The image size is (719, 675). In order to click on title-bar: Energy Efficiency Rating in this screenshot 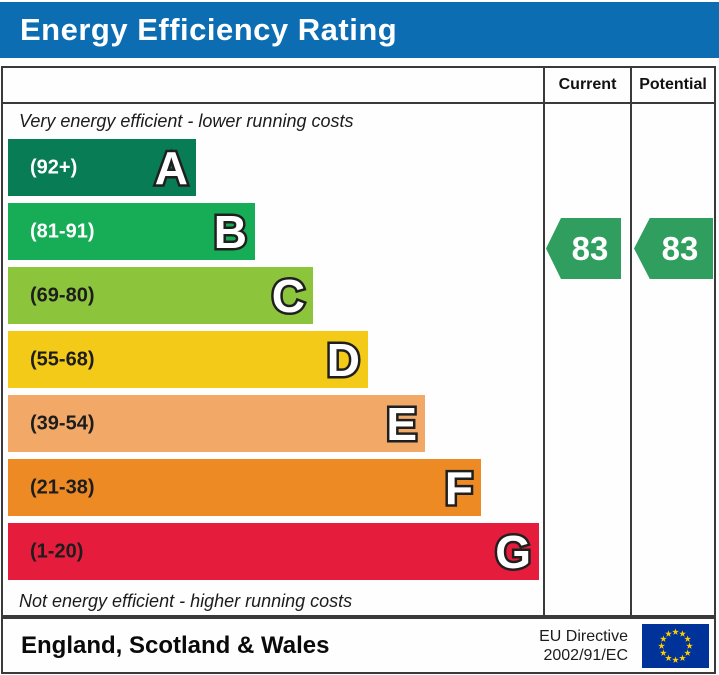, I will do `click(359, 30)`.